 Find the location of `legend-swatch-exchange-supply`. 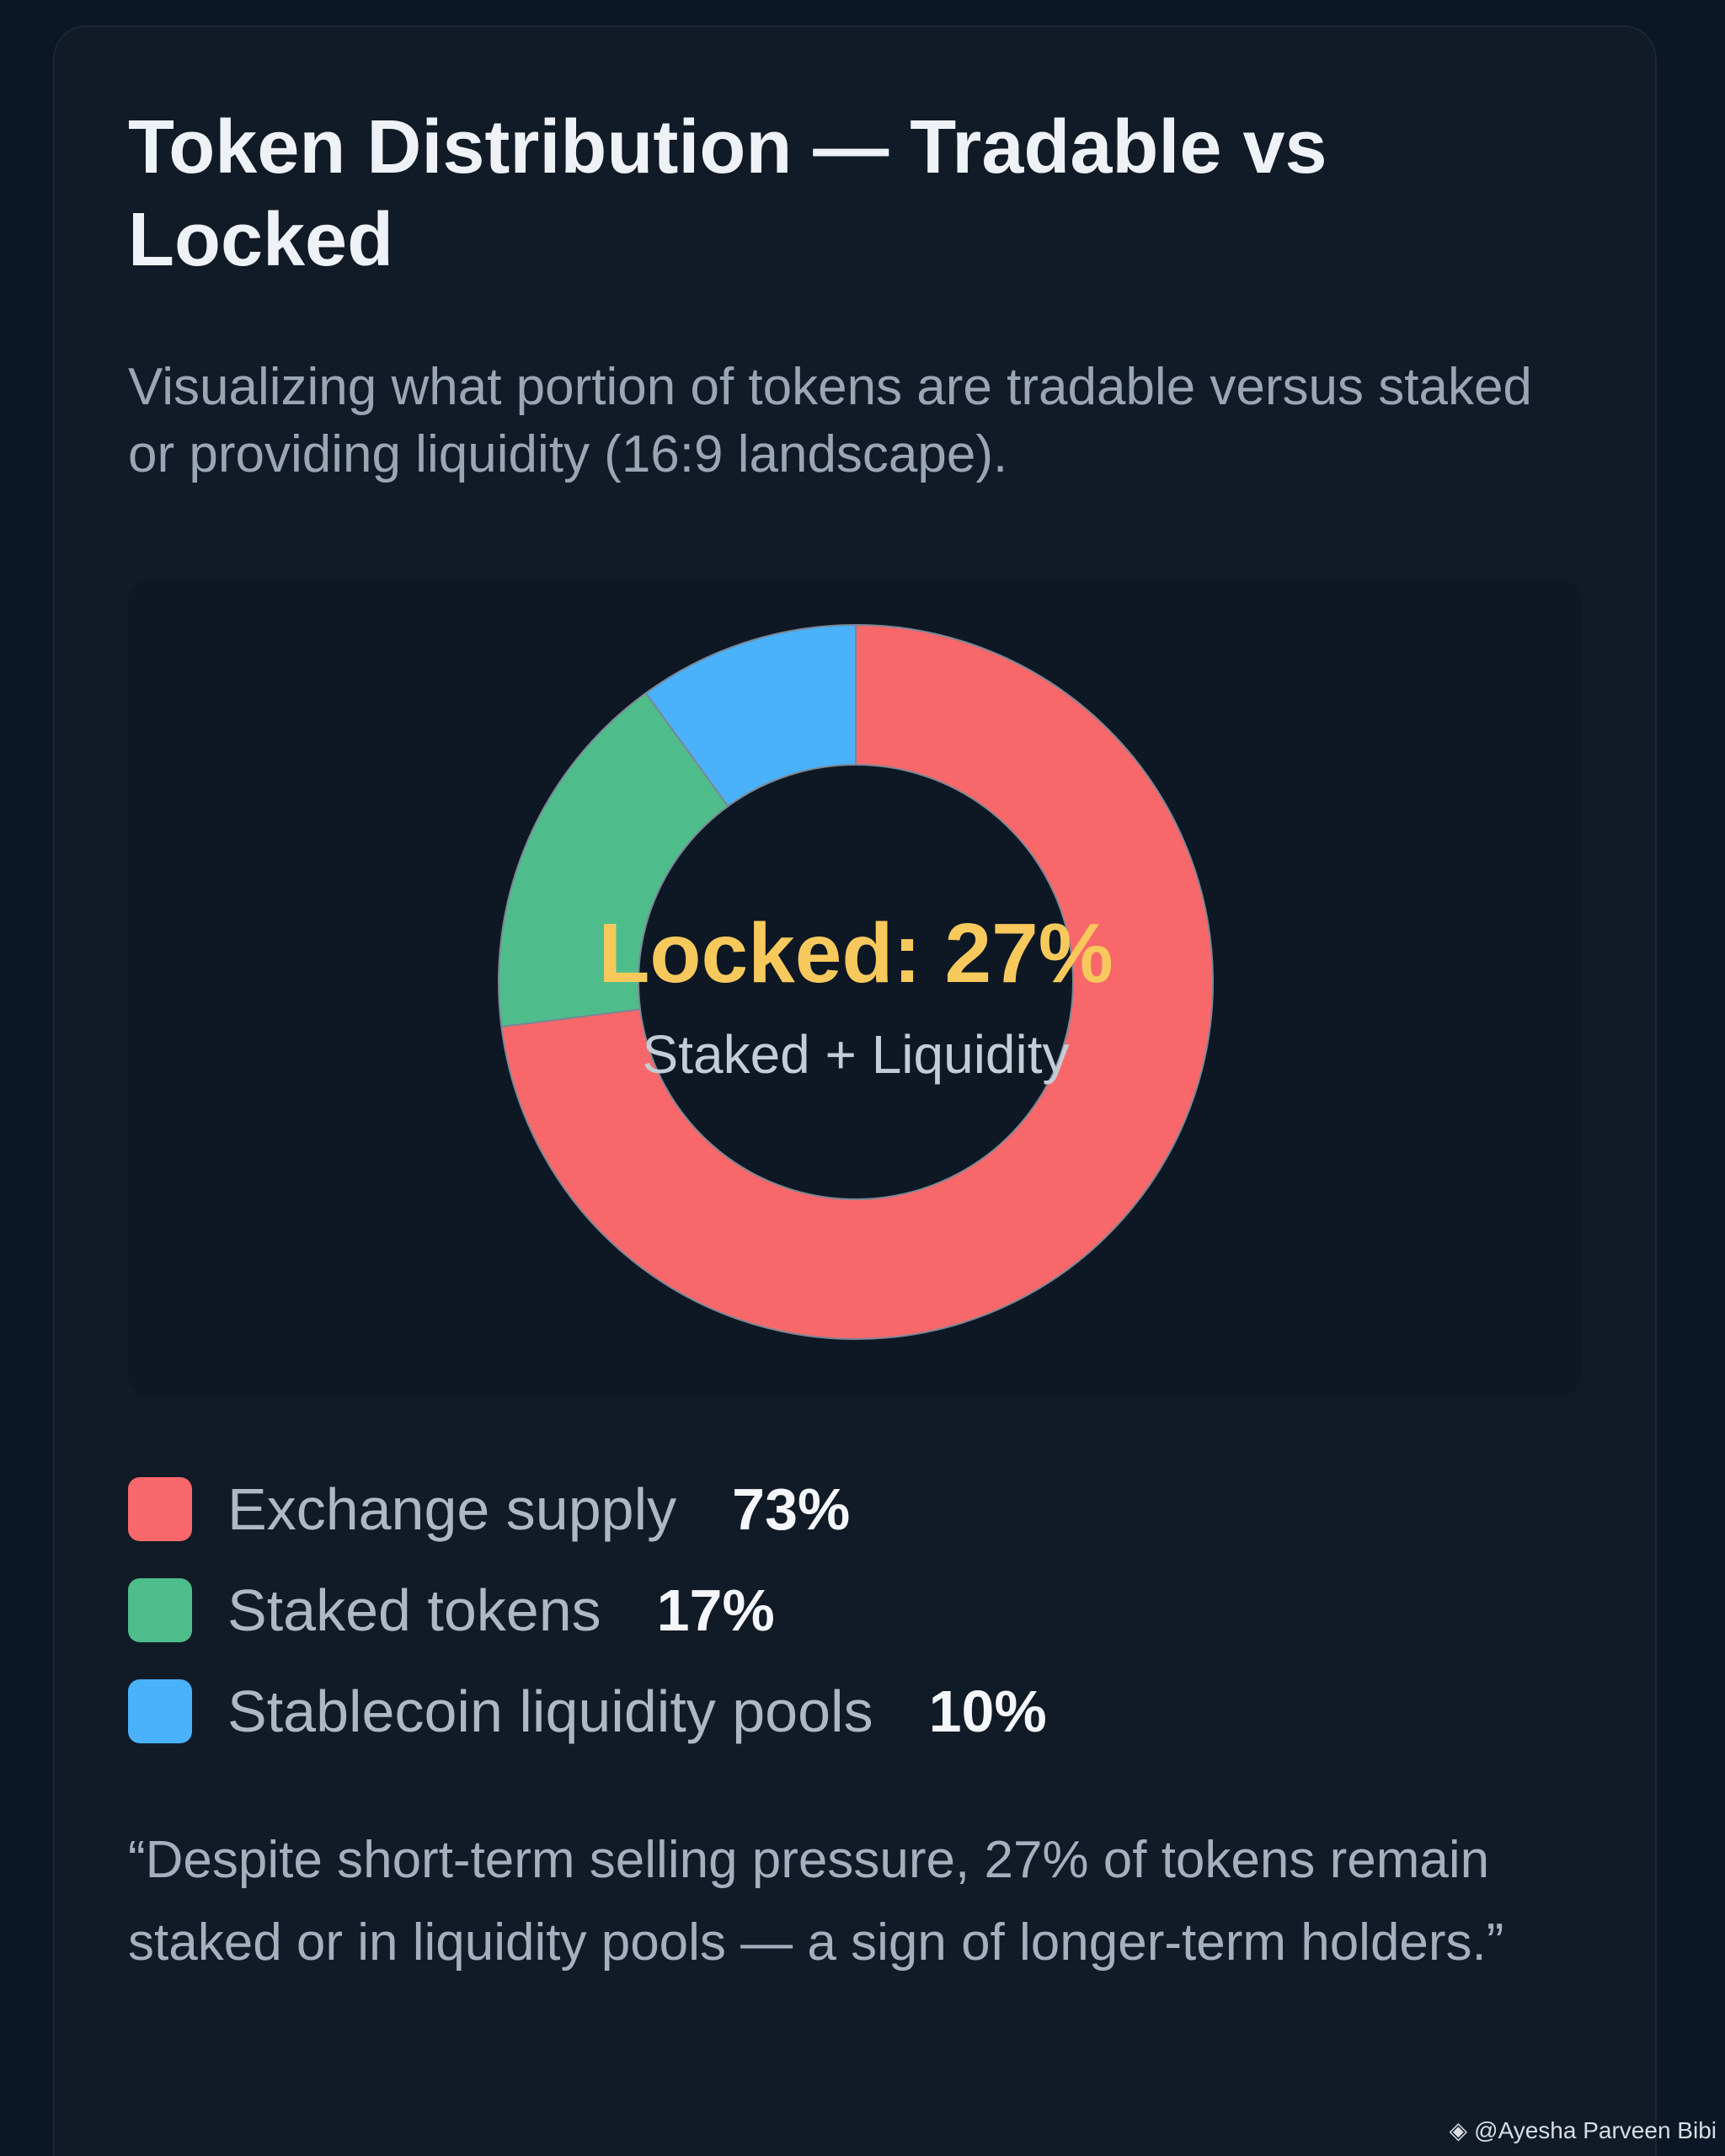

legend-swatch-exchange-supply is located at coordinates (160, 1509).